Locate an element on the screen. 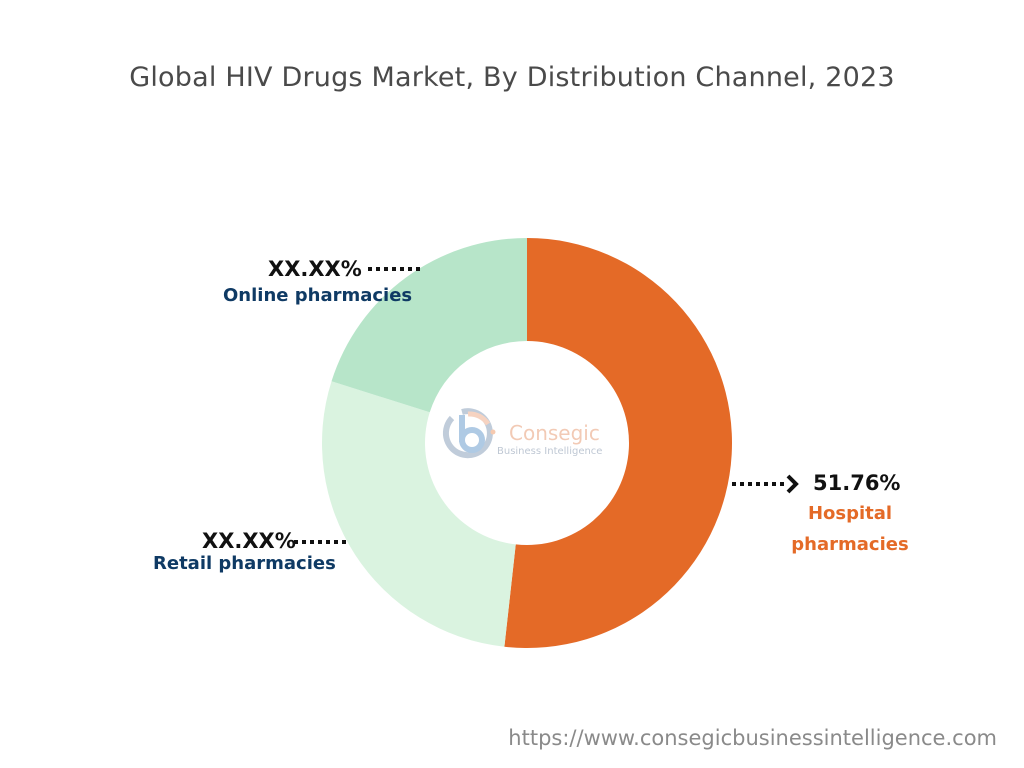 The width and height of the screenshot is (1024, 768). online-name-label: Online pharmacies is located at coordinates (318, 295).